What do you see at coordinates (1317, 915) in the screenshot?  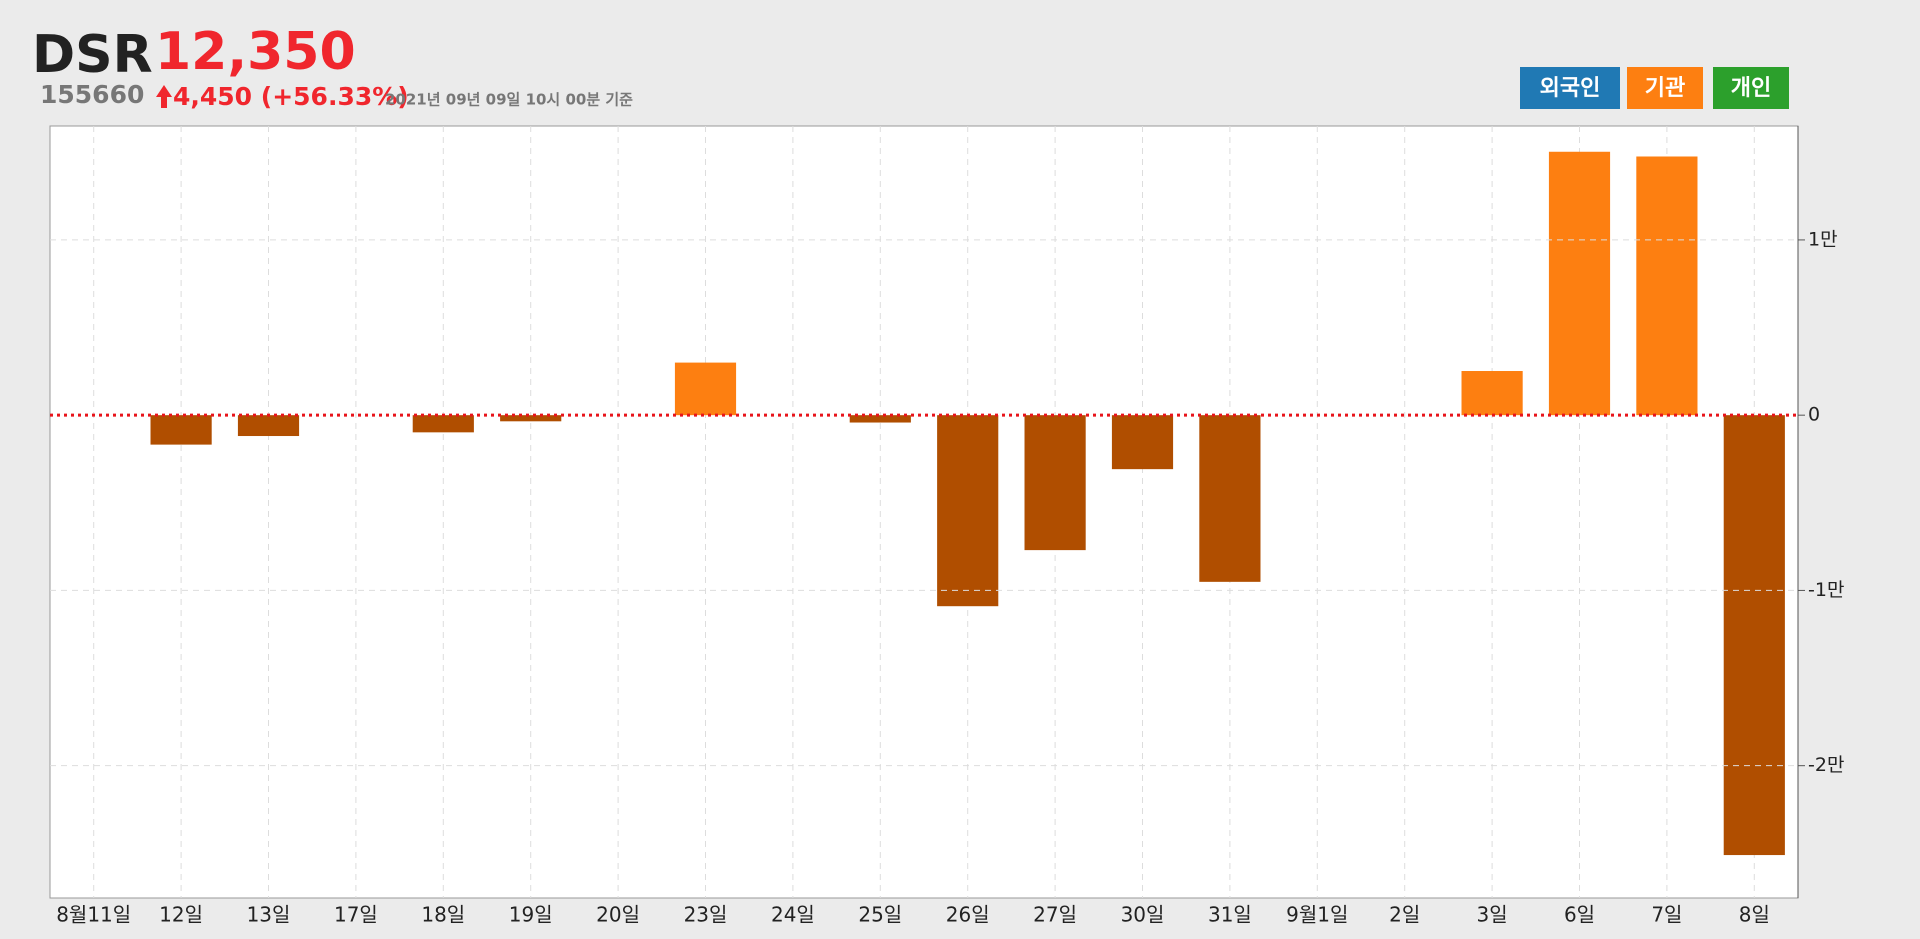 I see `x-tick-label: 9월1일` at bounding box center [1317, 915].